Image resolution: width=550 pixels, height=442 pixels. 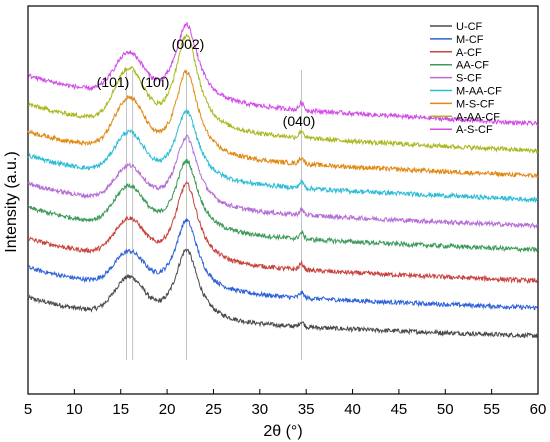 What do you see at coordinates (155, 82) in the screenshot?
I see `peak-label: (10ī)` at bounding box center [155, 82].